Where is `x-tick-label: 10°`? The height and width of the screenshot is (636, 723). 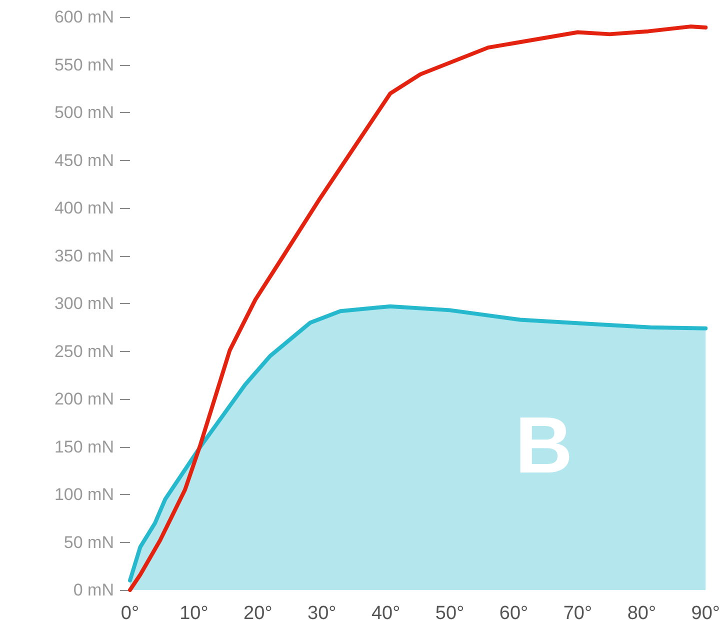
x-tick-label: 10° is located at coordinates (194, 613).